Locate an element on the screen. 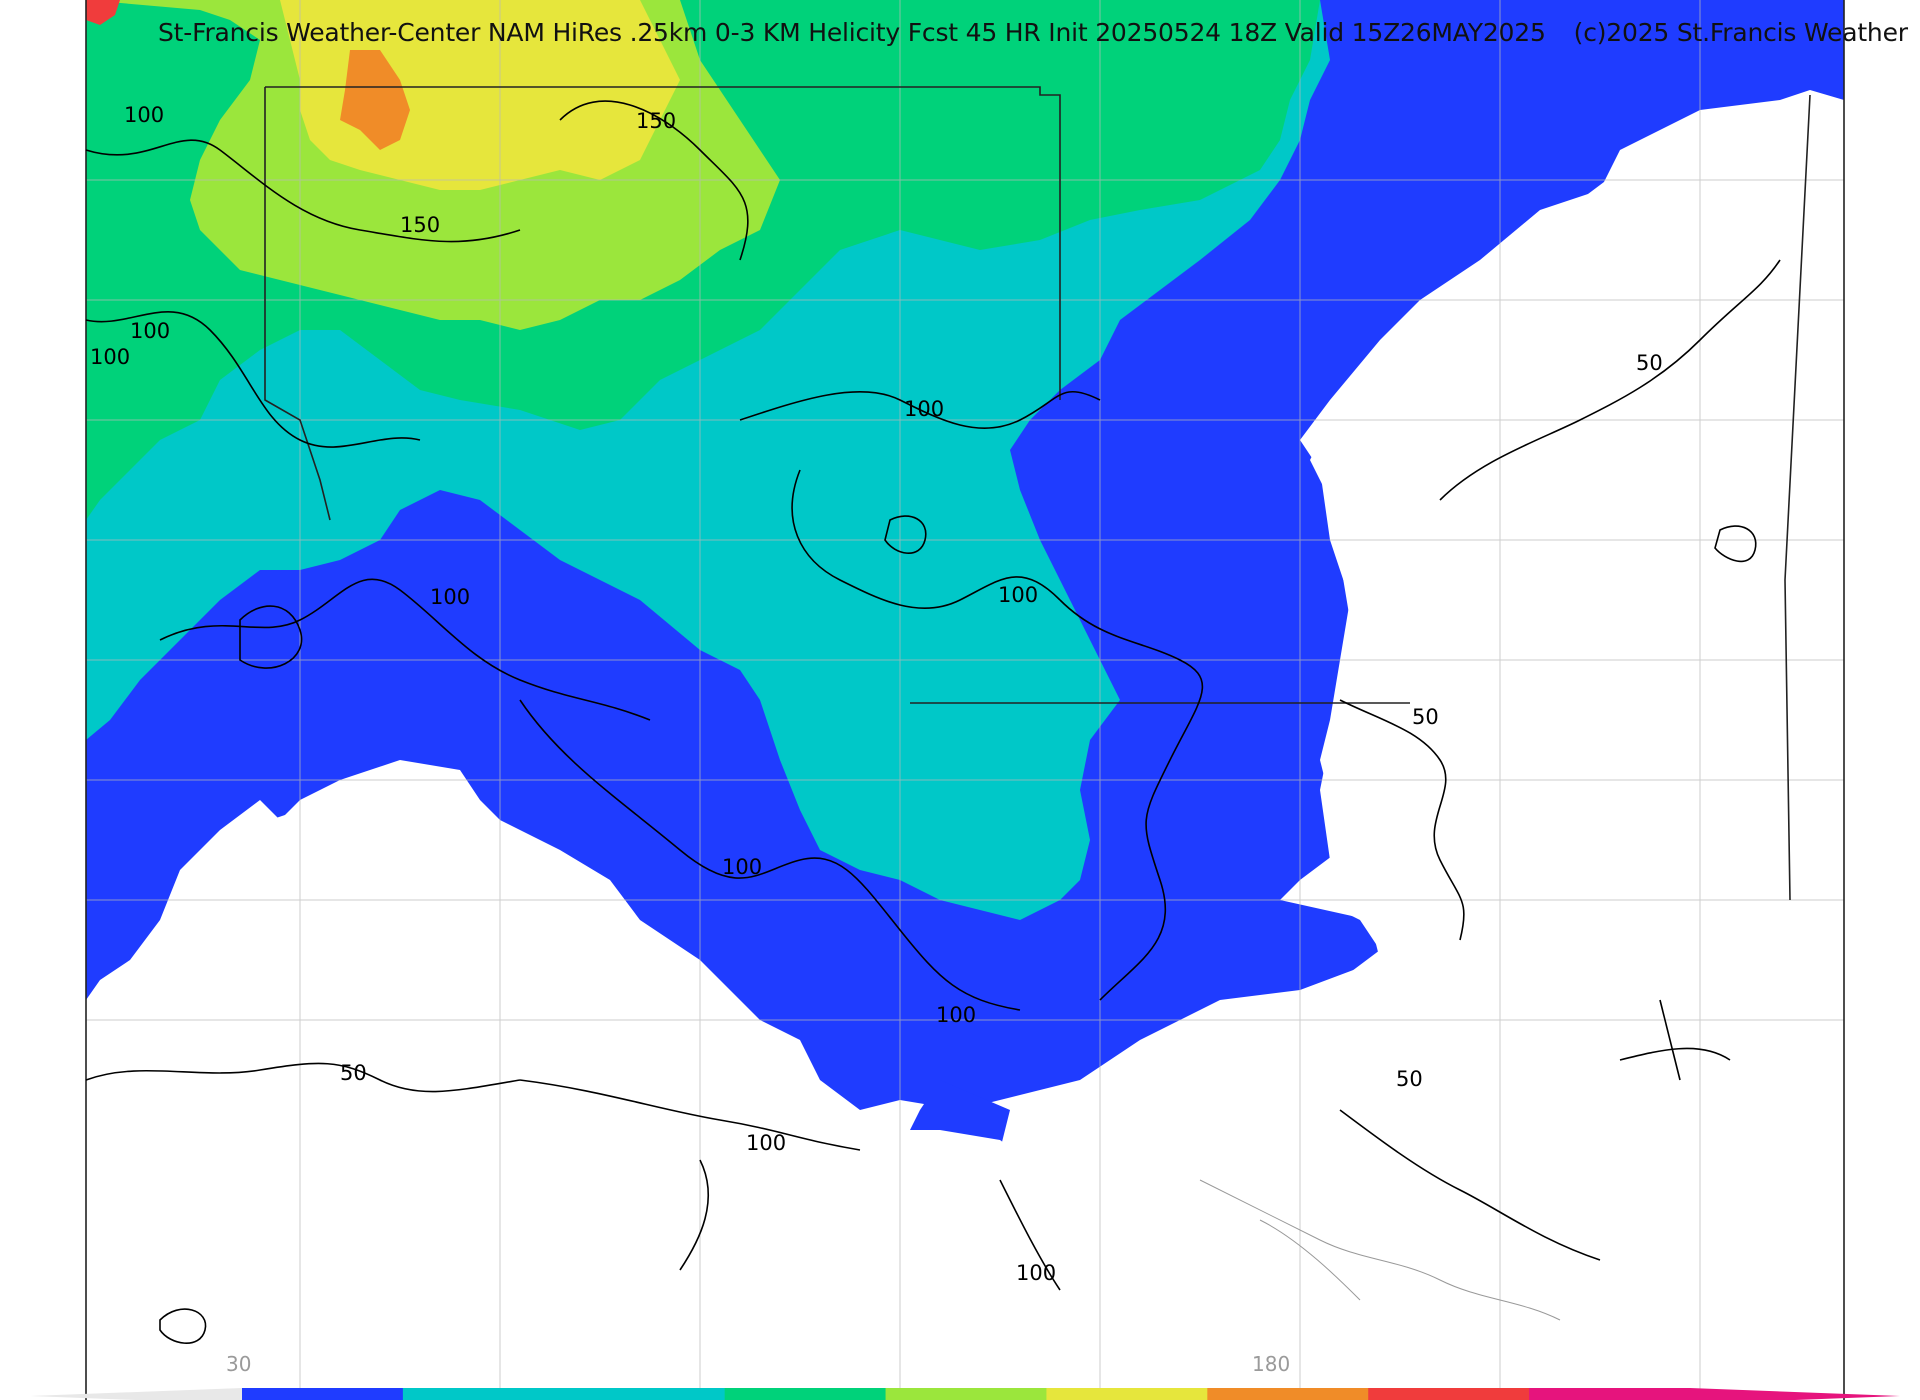 The height and width of the screenshot is (1400, 1920). colorbar-right-arrow is located at coordinates (1795, 1394).